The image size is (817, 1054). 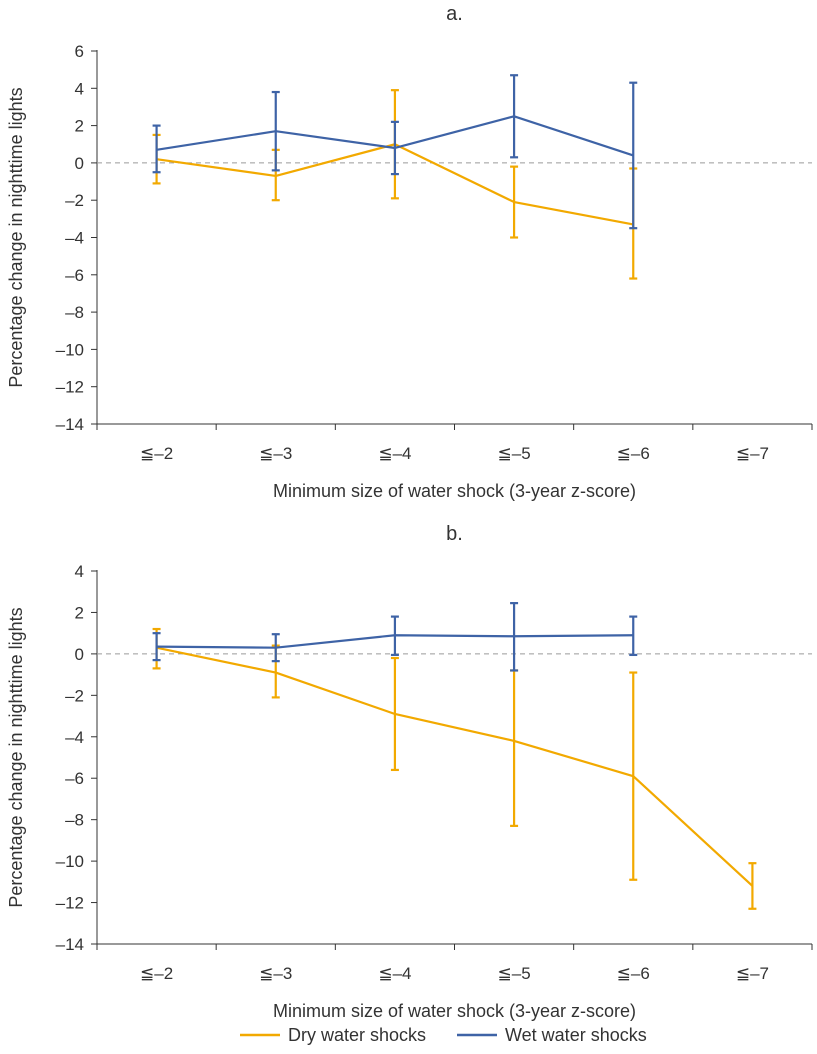 I want to click on legend: Dry water shocks Wet water shocks, so click(x=443, y=1035).